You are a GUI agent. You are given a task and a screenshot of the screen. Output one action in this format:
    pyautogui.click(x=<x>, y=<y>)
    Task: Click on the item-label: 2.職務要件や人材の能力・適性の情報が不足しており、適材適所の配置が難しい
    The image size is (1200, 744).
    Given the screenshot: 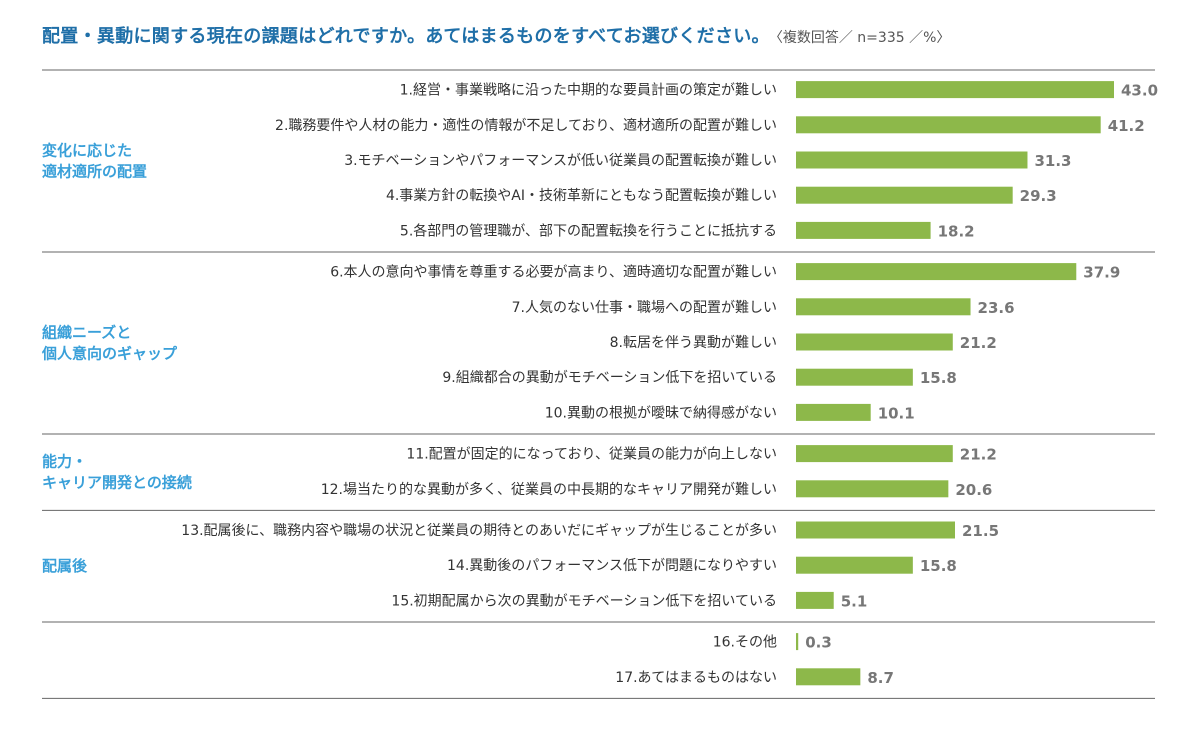 What is the action you would take?
    pyautogui.click(x=526, y=125)
    